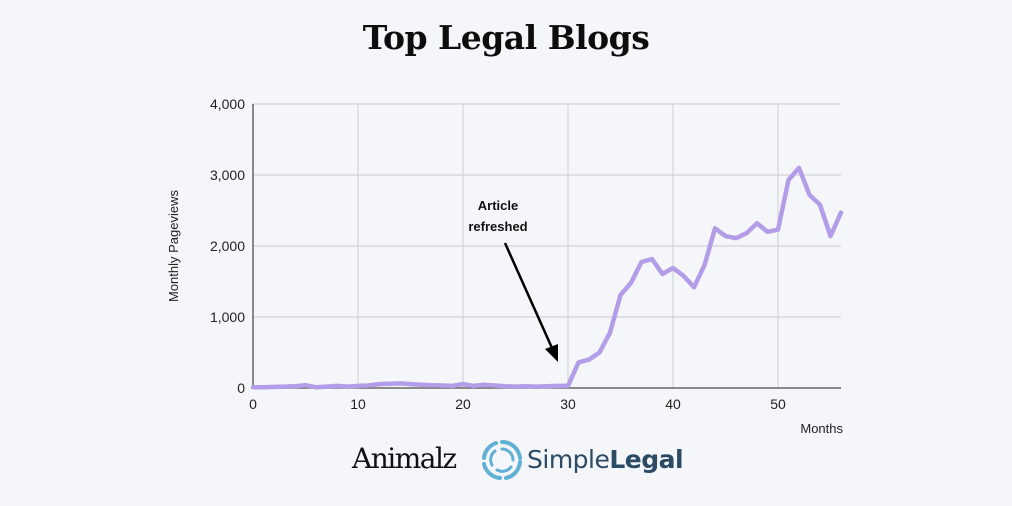 This screenshot has width=1012, height=506. I want to click on animalz-logo: Animalz, so click(404, 458).